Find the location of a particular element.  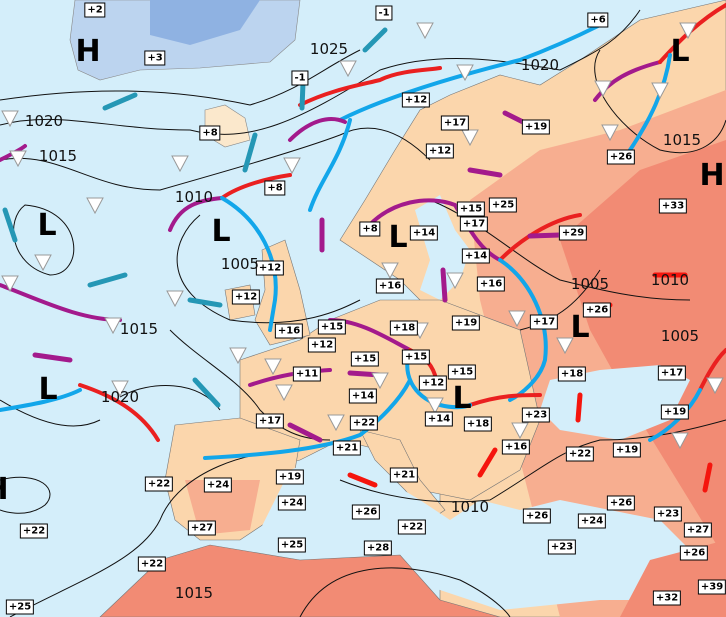

temperature-label: +29 is located at coordinates (573, 233).